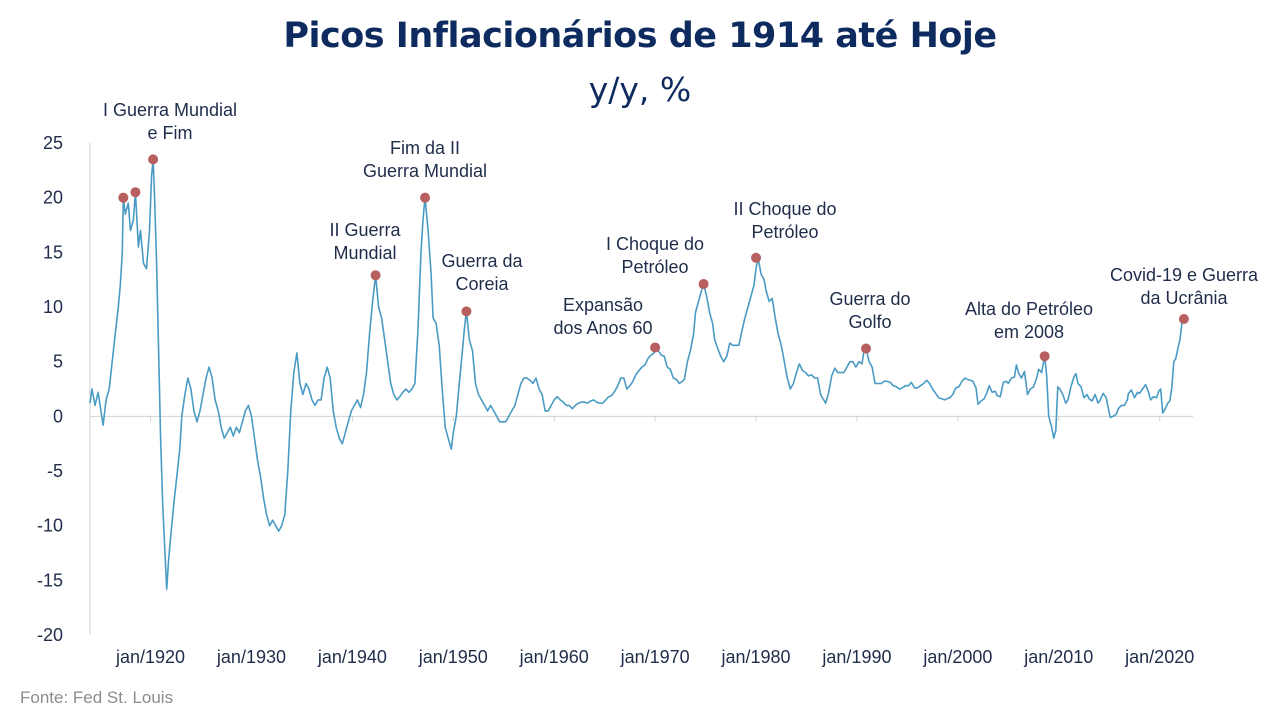  What do you see at coordinates (453, 657) in the screenshot?
I see `x-tick-label: jan/1950` at bounding box center [453, 657].